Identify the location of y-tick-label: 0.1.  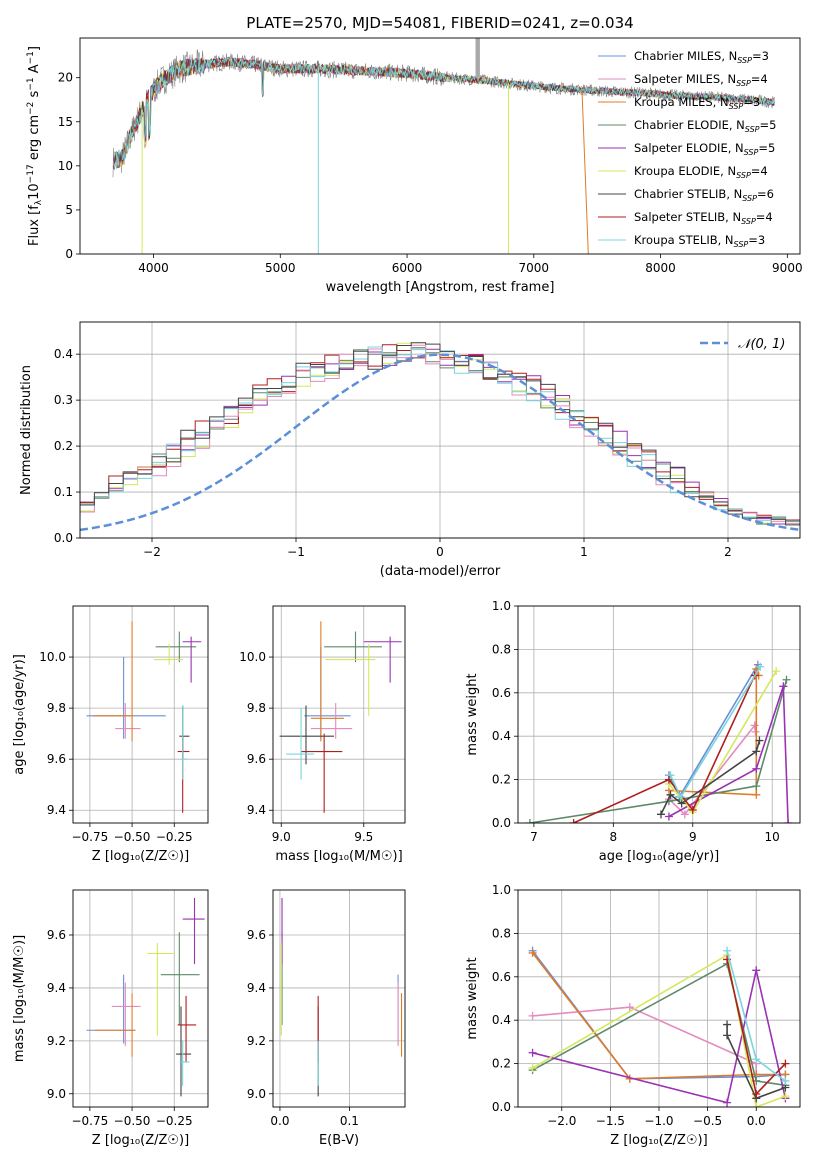
(63, 492).